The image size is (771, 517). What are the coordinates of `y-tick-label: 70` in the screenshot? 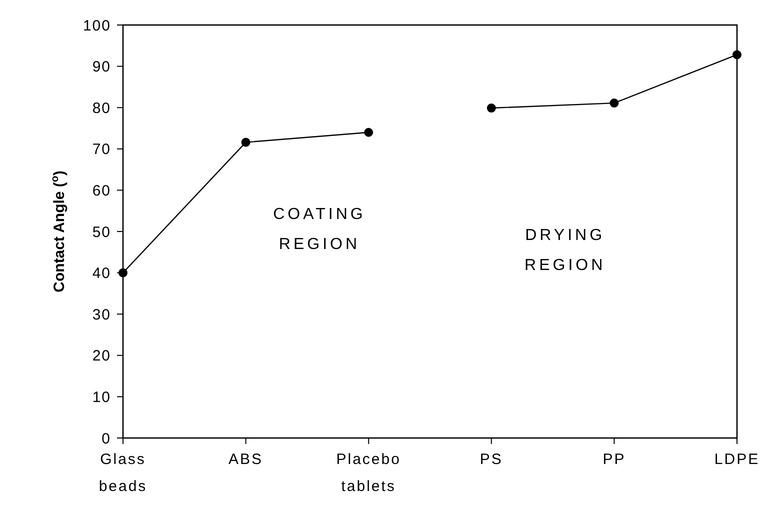 It's located at (101, 149).